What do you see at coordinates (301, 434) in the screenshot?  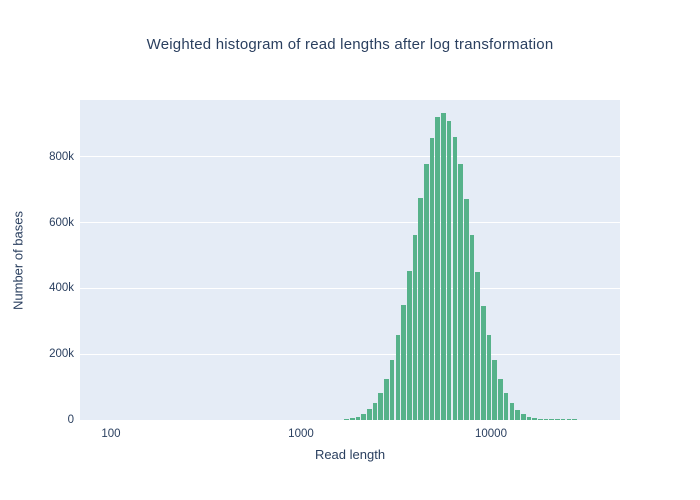 I see `x-tick-label: 1000` at bounding box center [301, 434].